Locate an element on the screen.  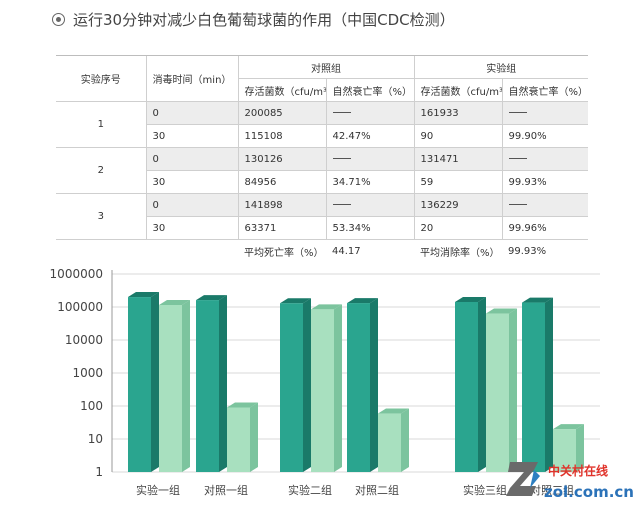
control-rate-cell: 53.34% is located at coordinates (369, 228).